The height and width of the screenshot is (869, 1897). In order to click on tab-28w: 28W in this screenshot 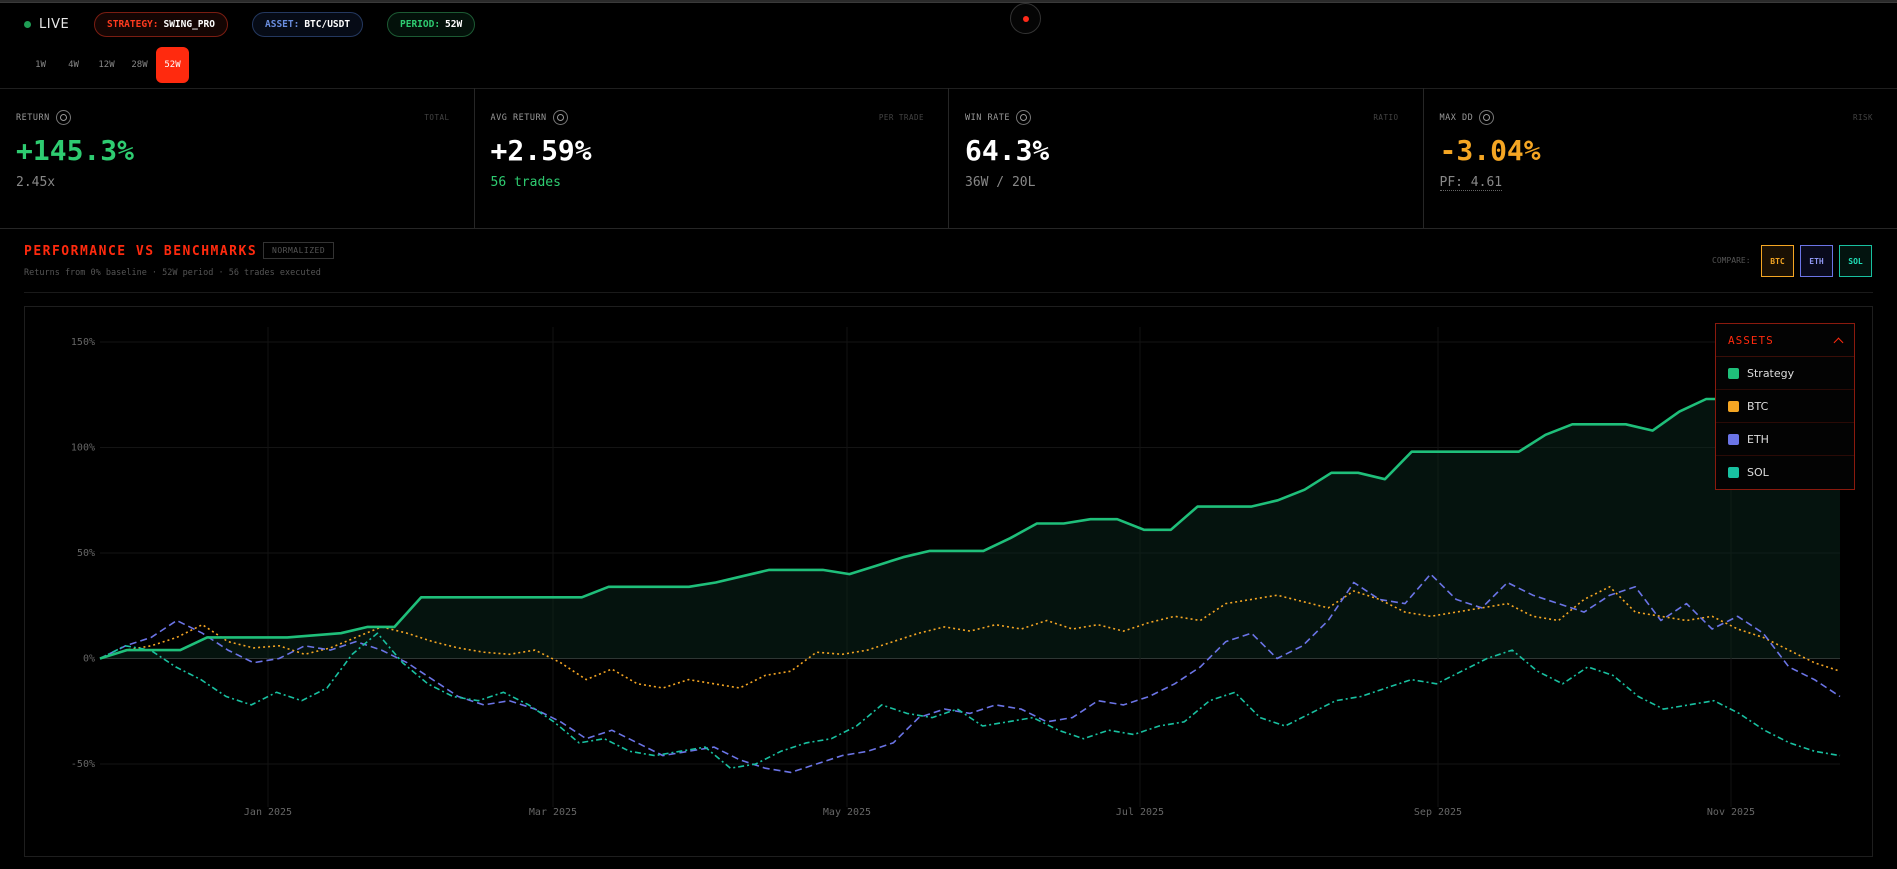, I will do `click(139, 65)`.